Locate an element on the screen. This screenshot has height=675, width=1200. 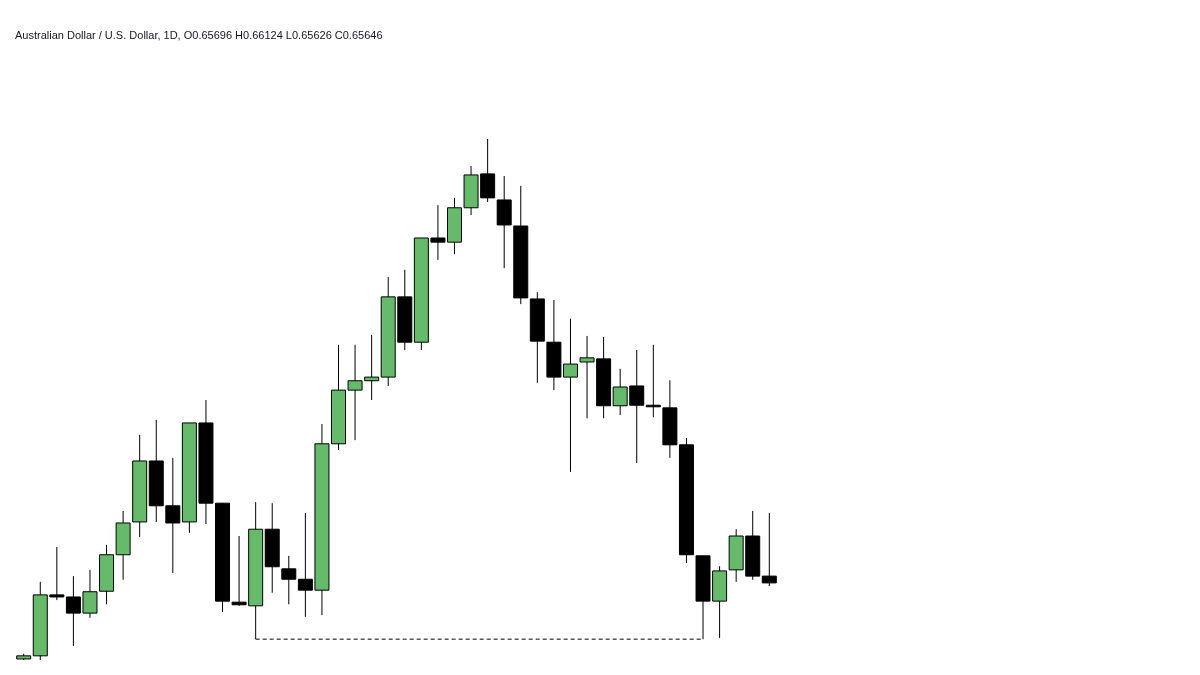
chart-title: Australian Dollar / U.S. Dollar, 1D, O0.65696 H0.66124 L0.65626 C0.65646 is located at coordinates (199, 34).